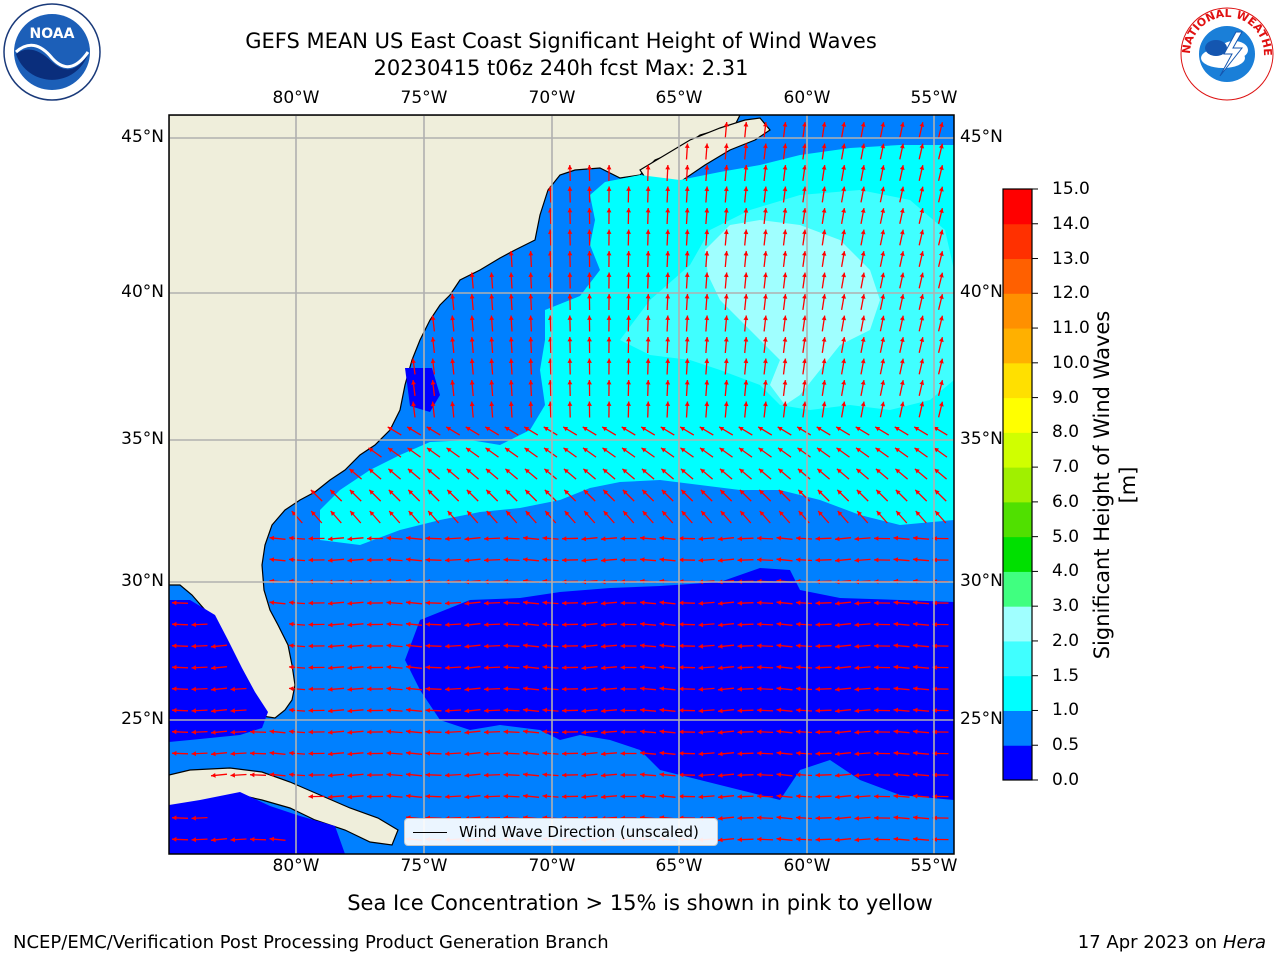 Image resolution: width=1280 pixels, height=960 pixels. Describe the element at coordinates (1020, 484) in the screenshot. I see `colorbar` at that location.